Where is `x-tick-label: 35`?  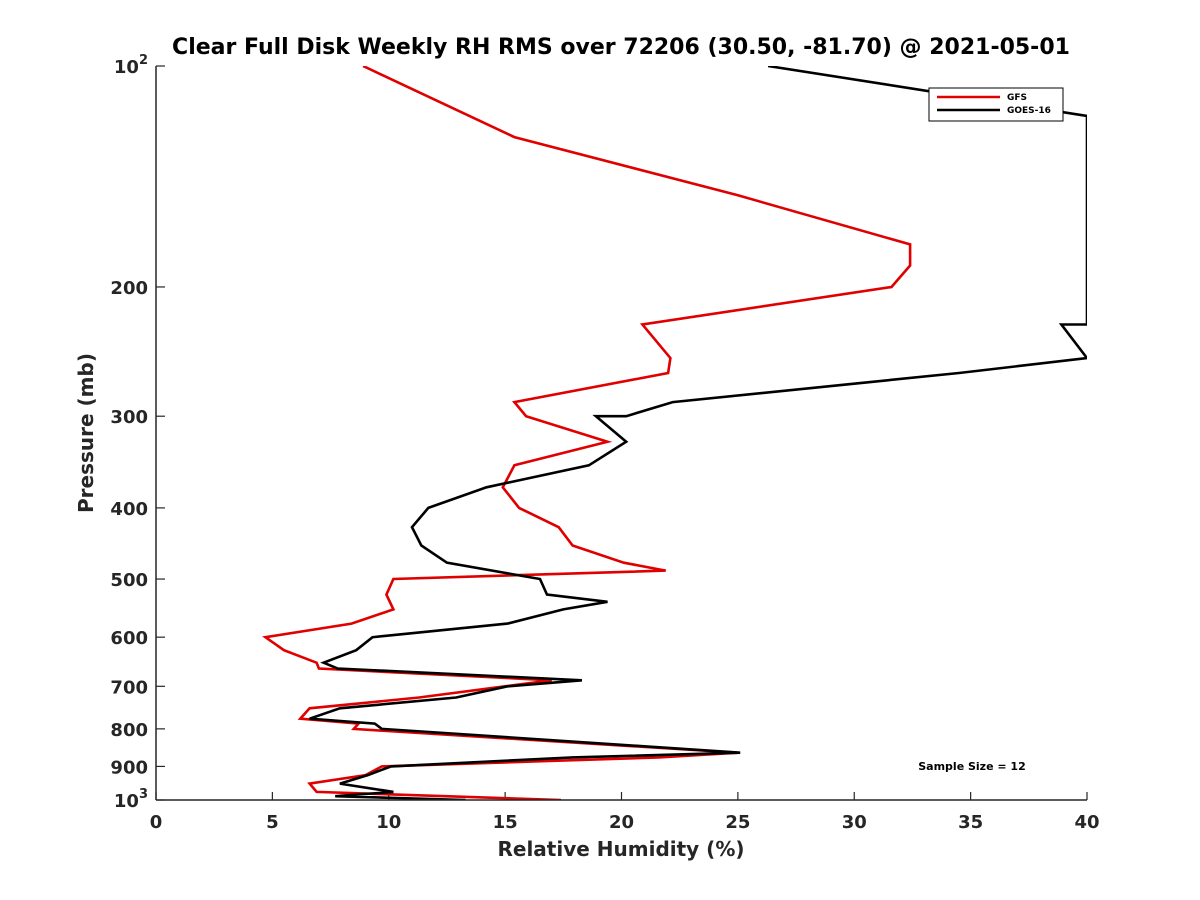
x-tick-label: 35 is located at coordinates (970, 822).